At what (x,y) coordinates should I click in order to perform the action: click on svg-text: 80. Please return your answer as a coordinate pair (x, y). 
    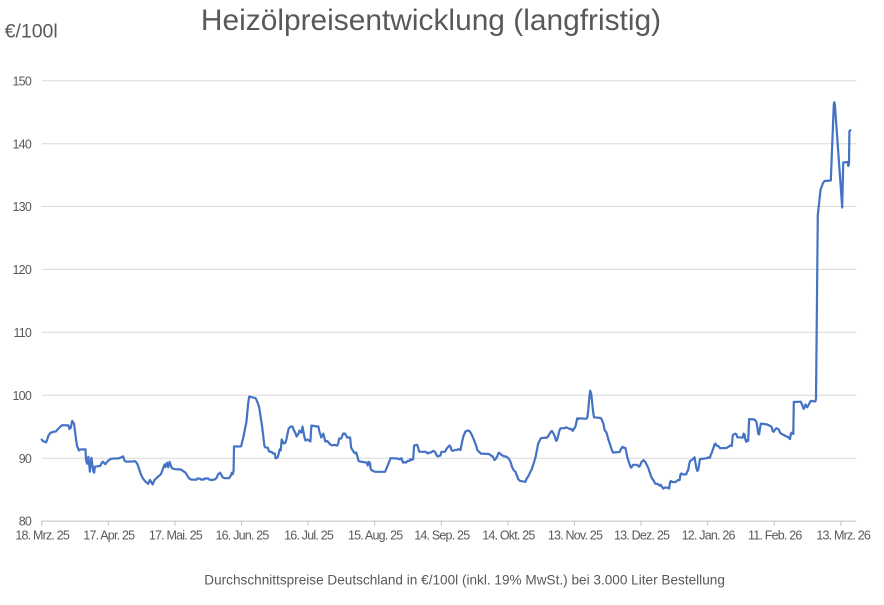
    Looking at the image, I should click on (25, 522).